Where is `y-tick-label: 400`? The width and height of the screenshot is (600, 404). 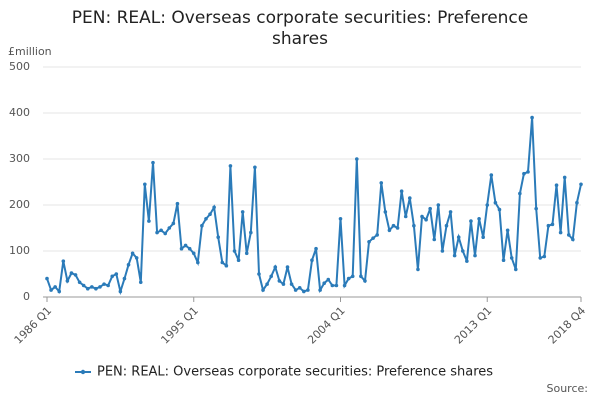
y-tick-label: 400 is located at coordinates (19, 112).